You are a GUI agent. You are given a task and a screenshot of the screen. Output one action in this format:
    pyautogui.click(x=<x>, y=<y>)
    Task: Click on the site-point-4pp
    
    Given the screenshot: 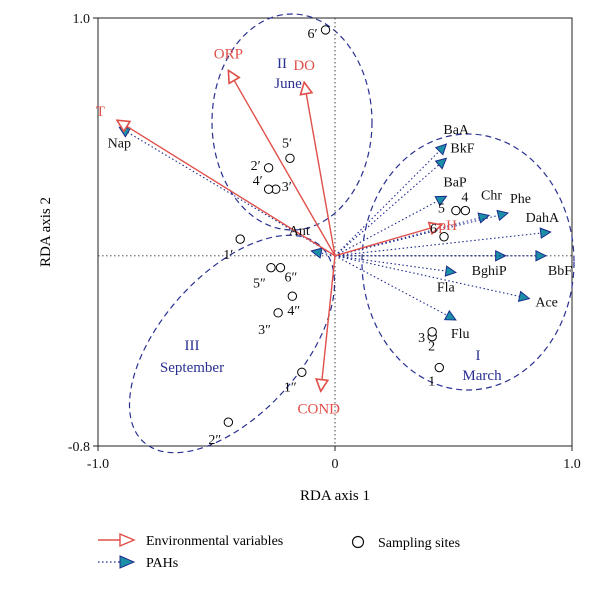 What is the action you would take?
    pyautogui.click(x=292, y=296)
    